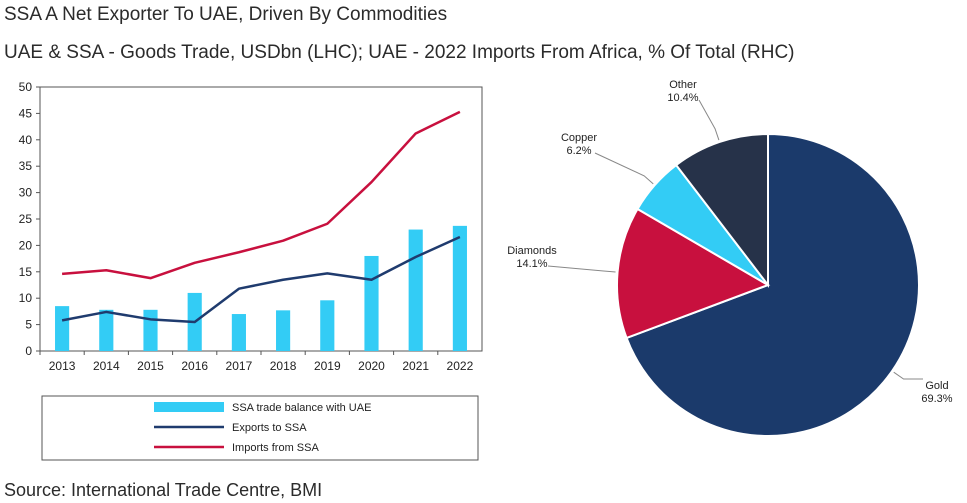 The width and height of the screenshot is (967, 503). I want to click on line-imports-from-ssa, so click(261, 195).